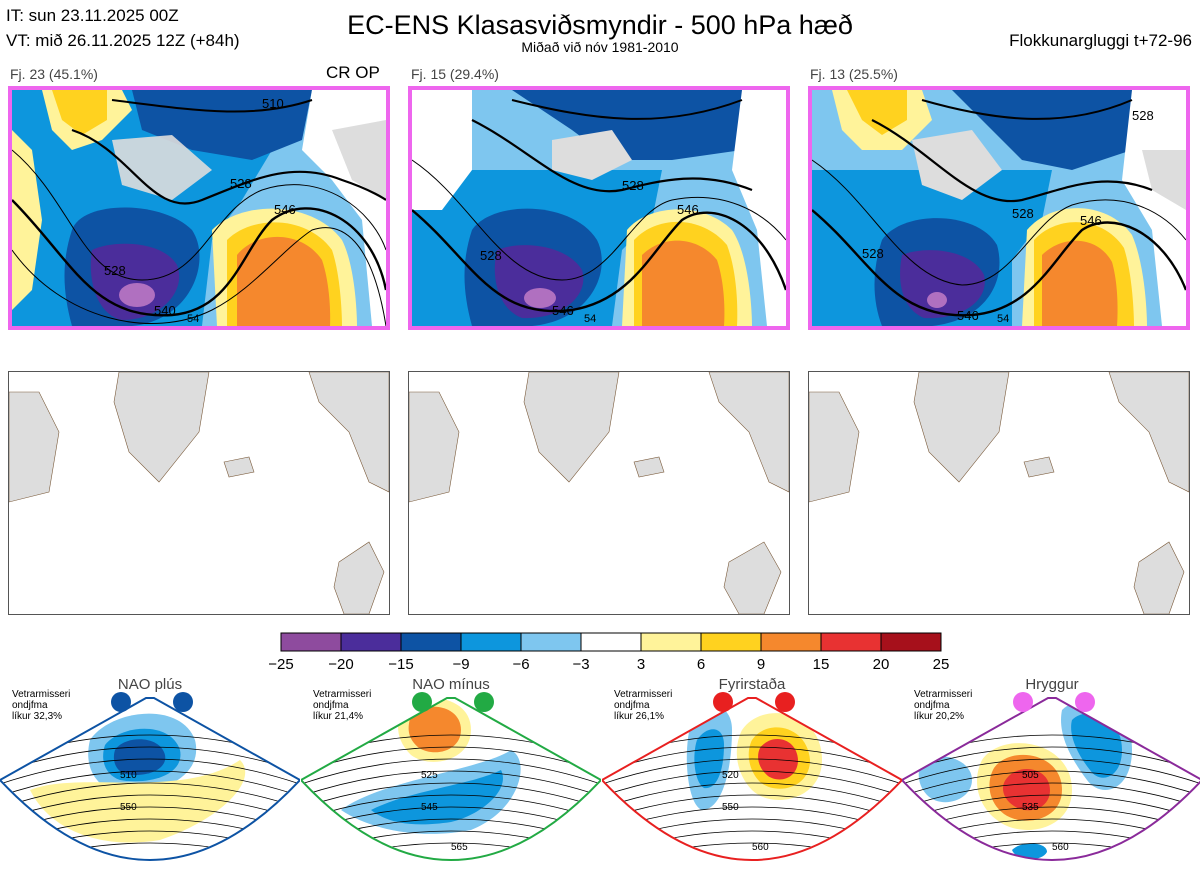 The height and width of the screenshot is (871, 1200). Describe the element at coordinates (451, 684) in the screenshot. I see `regime-name: NAO mínus` at that location.